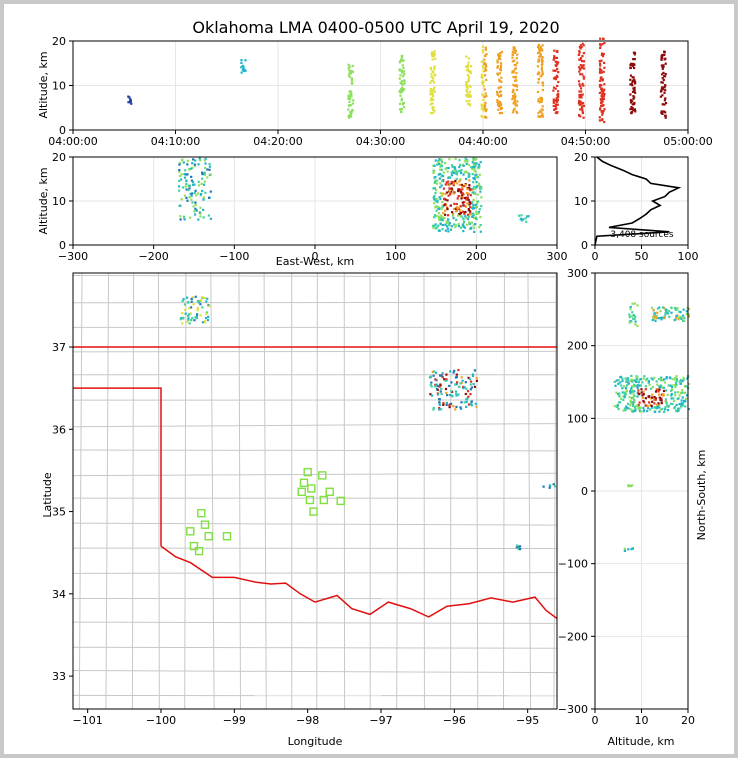 Image resolution: width=738 pixels, height=758 pixels. I want to click on y-tick-label: 0, so click(62, 245).